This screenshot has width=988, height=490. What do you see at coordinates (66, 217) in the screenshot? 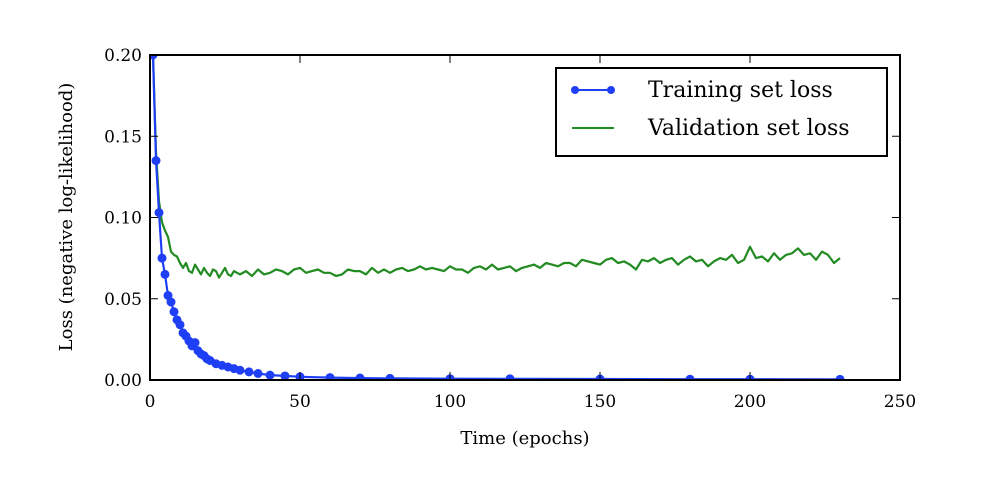
I see `y-axis-label: Loss (negative log-likelihood)` at bounding box center [66, 217].